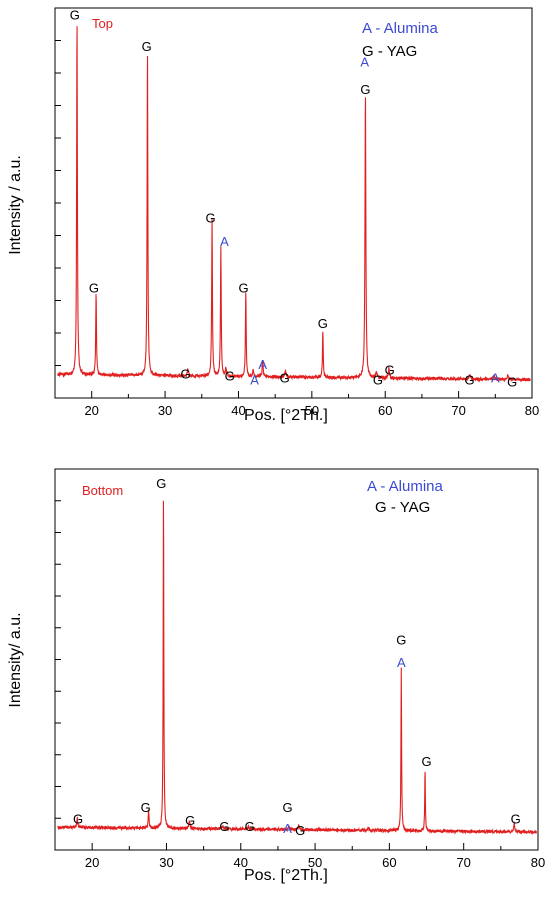  Describe the element at coordinates (15, 659) in the screenshot. I see `y-axis-title: Intensity/ a.u.` at that location.